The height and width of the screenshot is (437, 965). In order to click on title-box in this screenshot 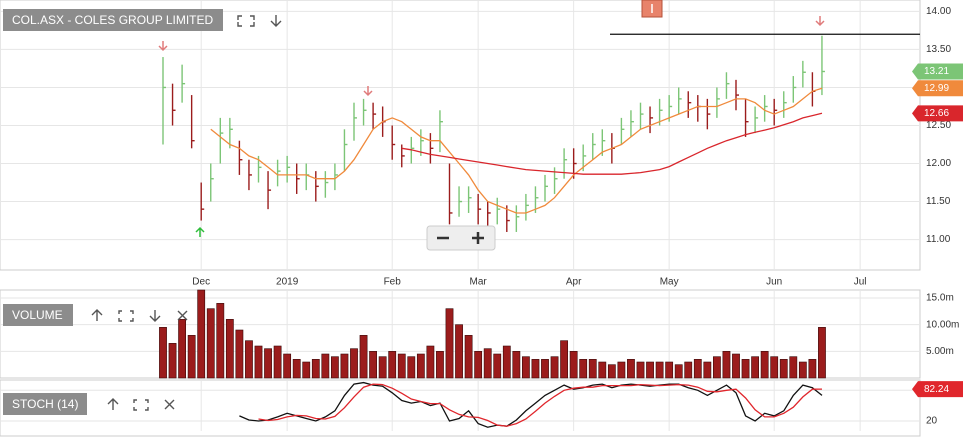, I will do `click(113, 20)`.